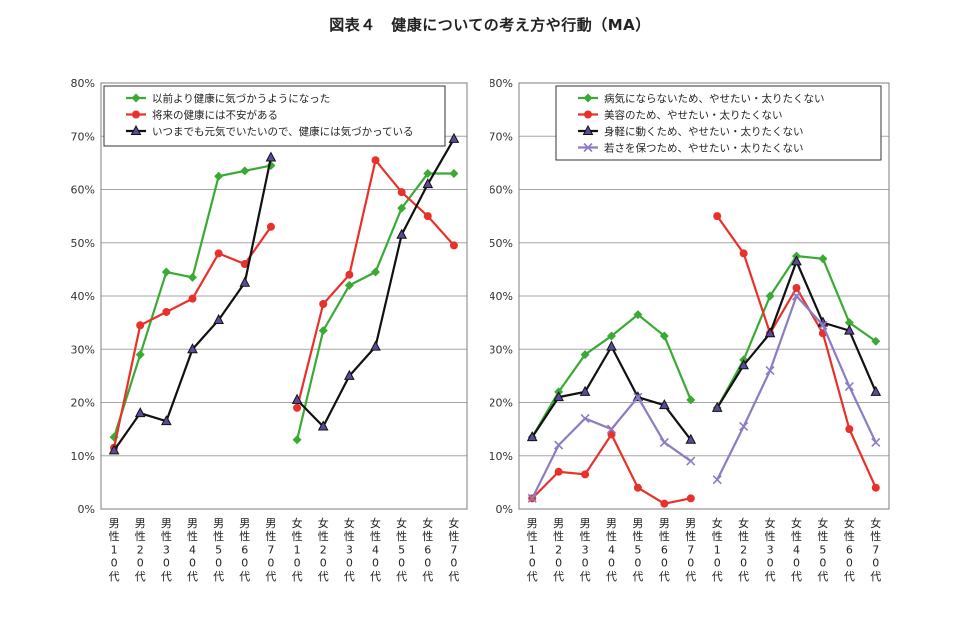 Image resolution: width=980 pixels, height=629 pixels. I want to click on x-tick-label: 女性 7 0 代, so click(453, 549).